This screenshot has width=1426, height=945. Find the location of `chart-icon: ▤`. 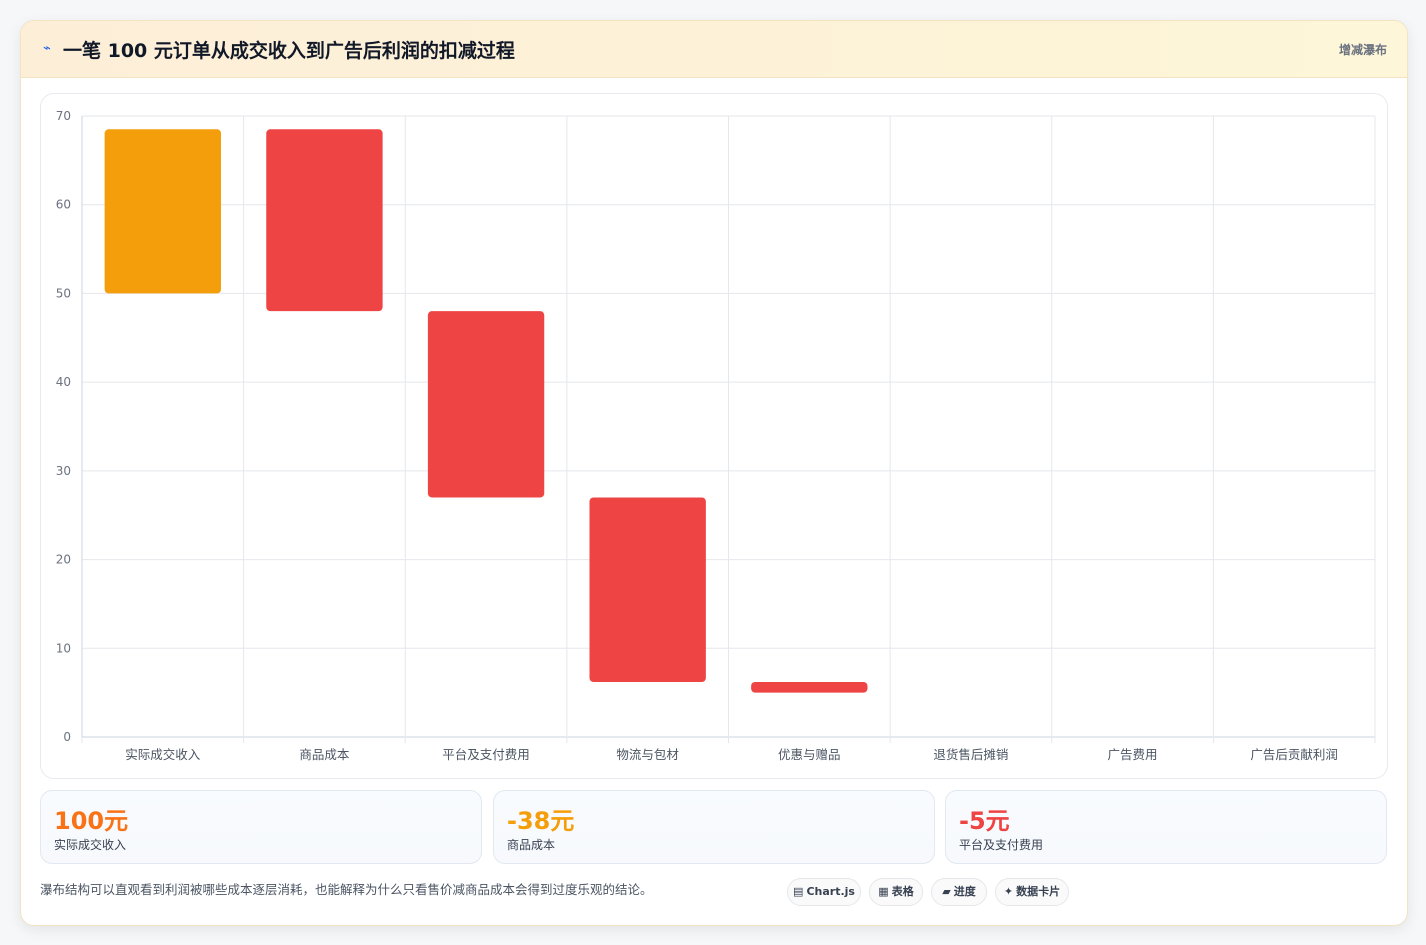

chart-icon: ▤ is located at coordinates (798, 891).